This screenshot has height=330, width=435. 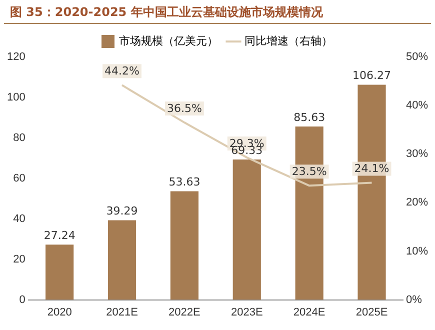 I want to click on y2-tick-label: 10%, so click(x=417, y=251).